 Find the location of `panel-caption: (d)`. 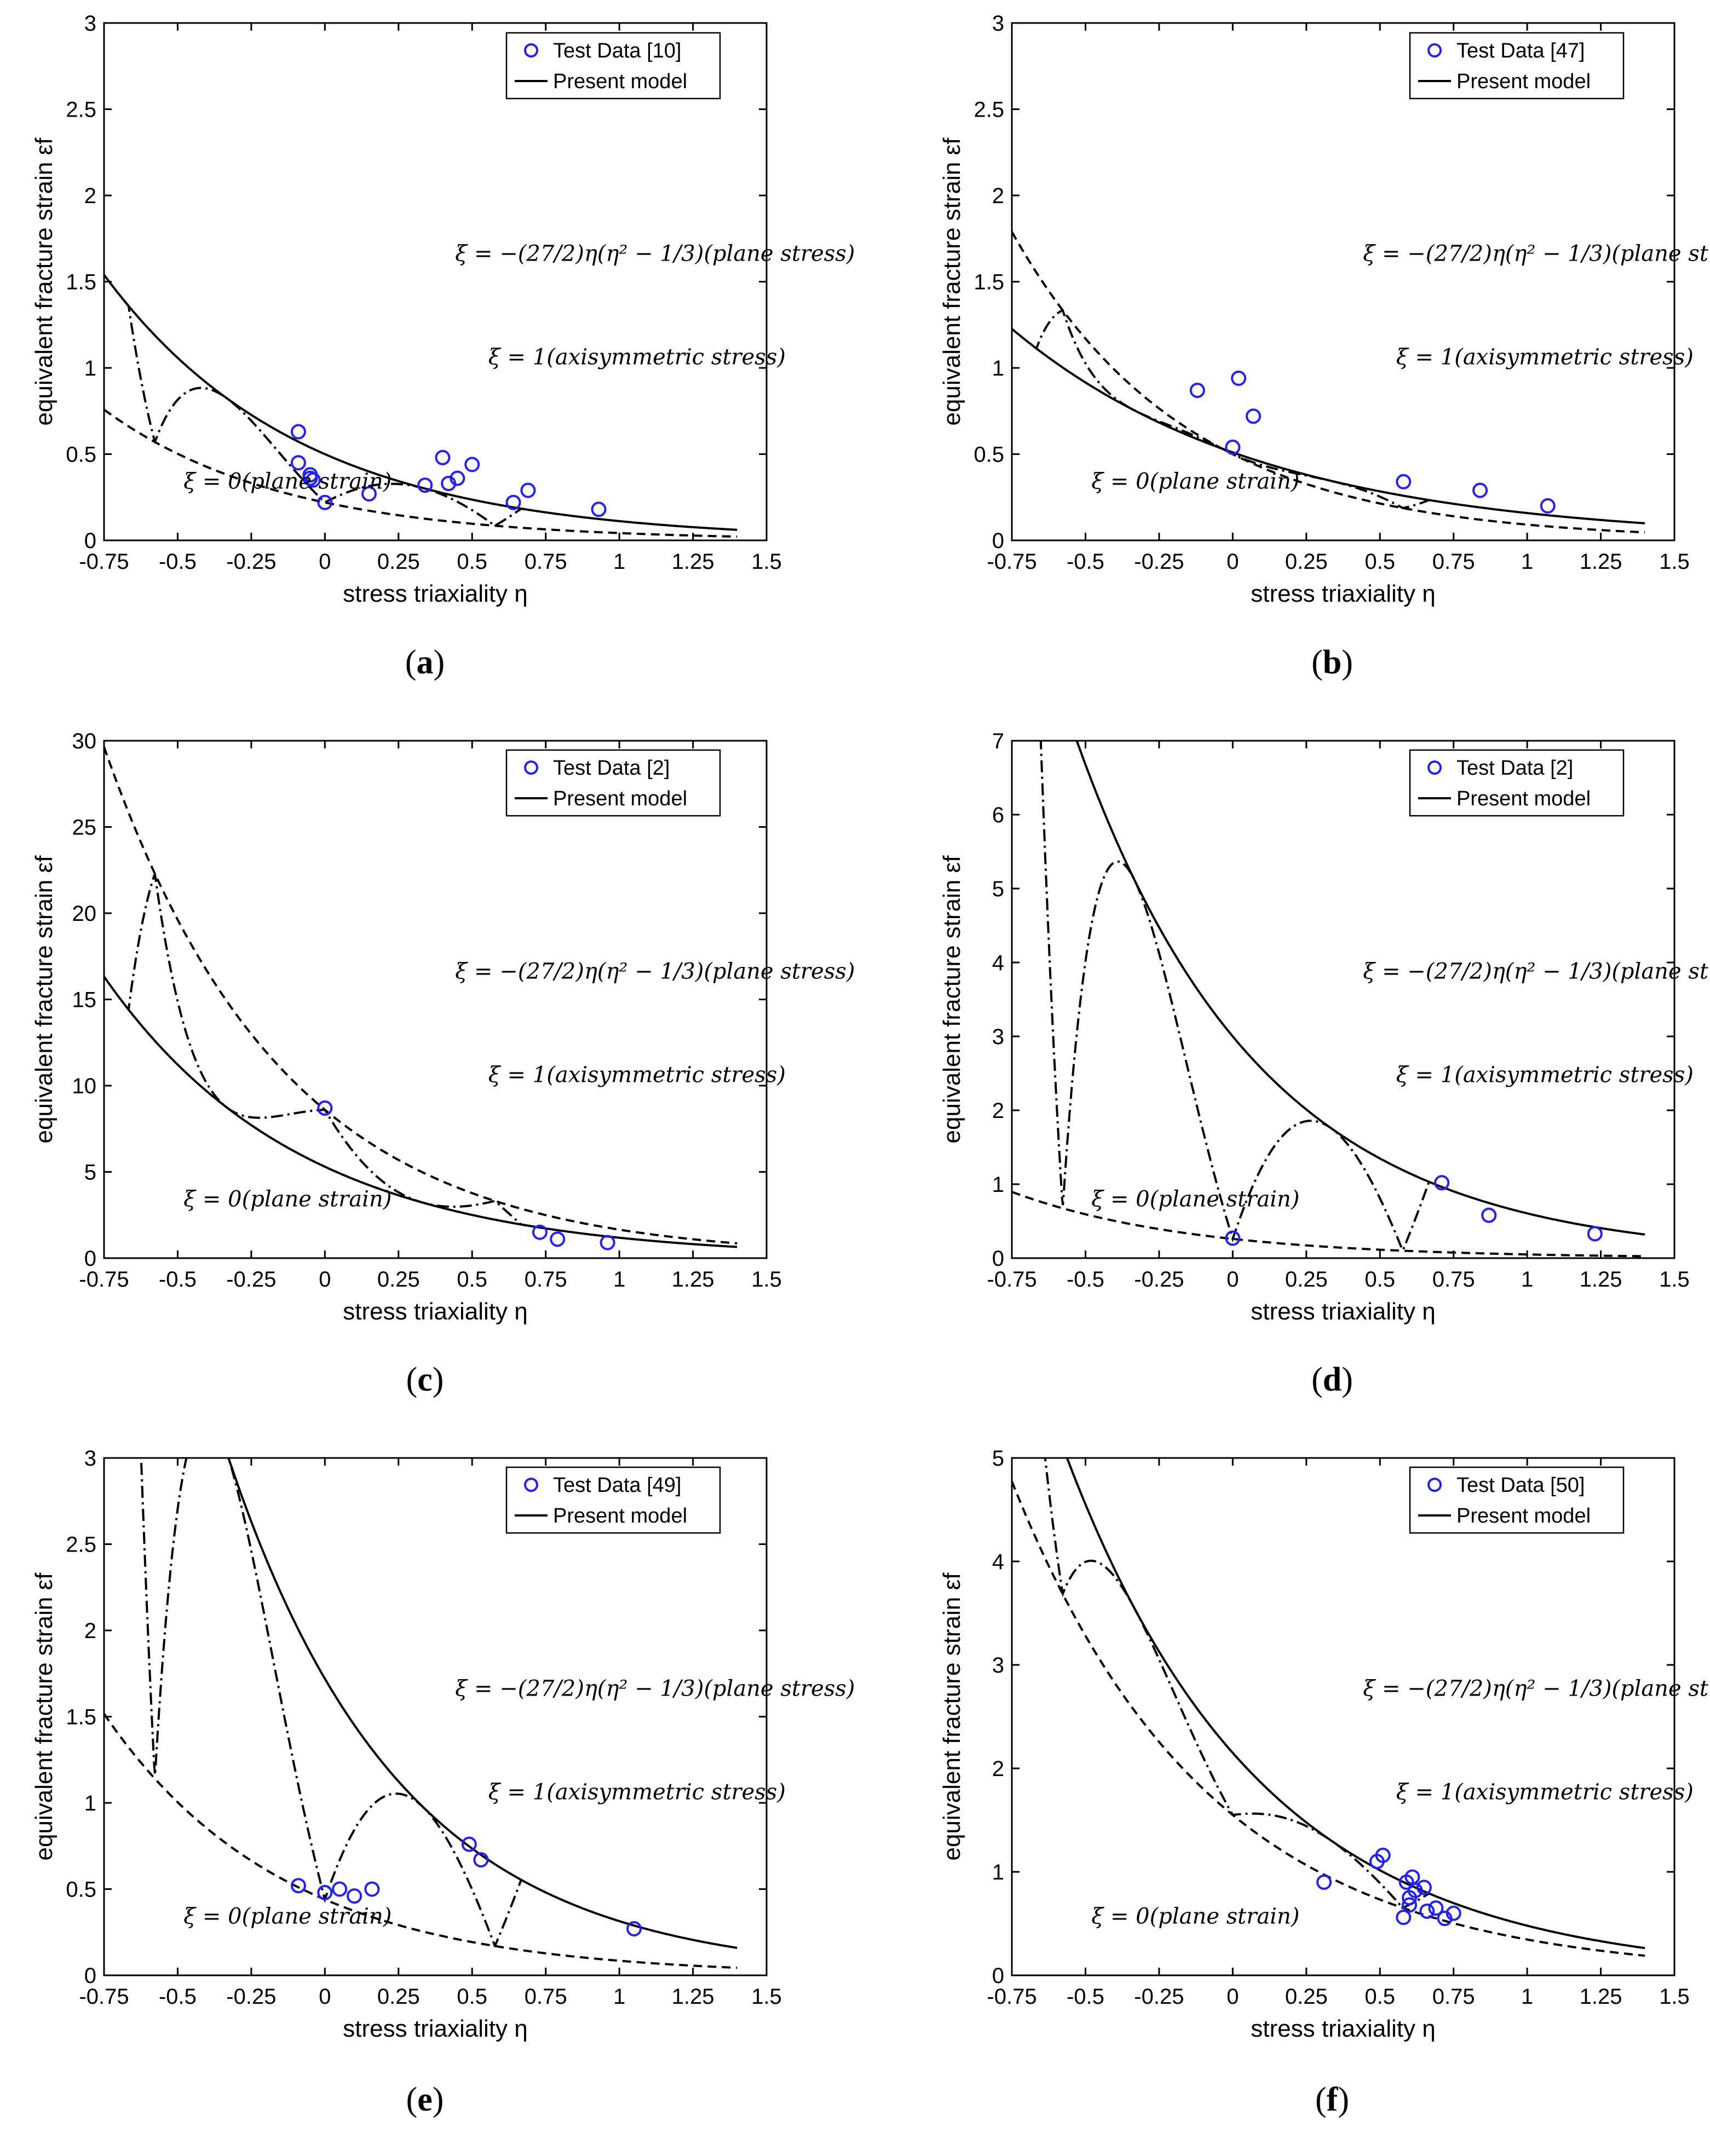

panel-caption: (d) is located at coordinates (1332, 1379).